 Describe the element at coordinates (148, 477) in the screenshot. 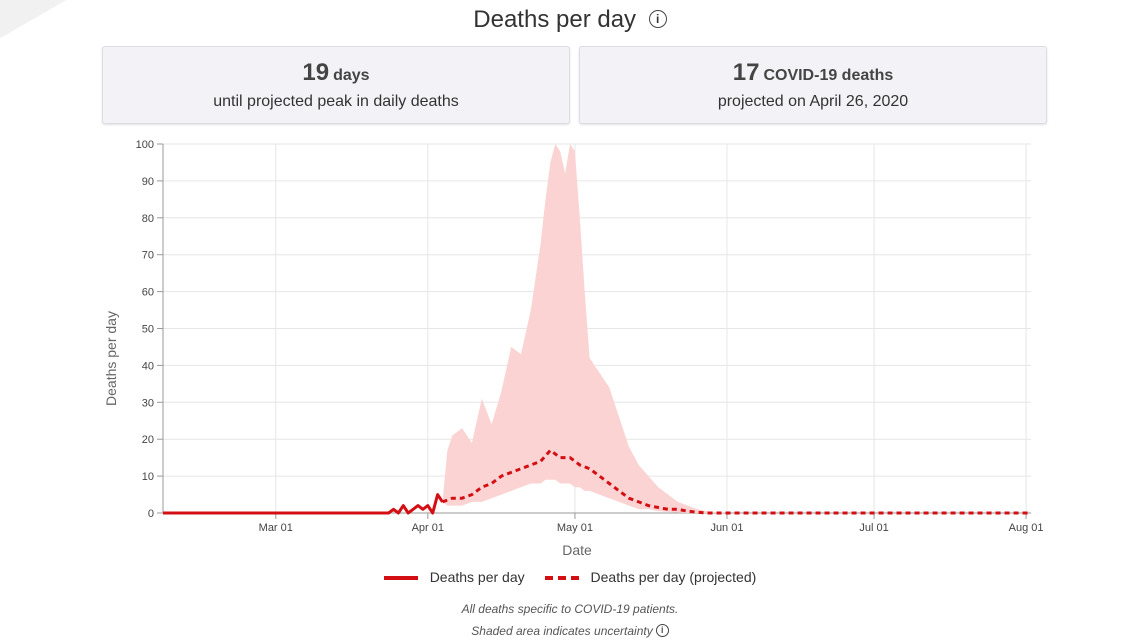

I see `y-tick-label: 10` at that location.